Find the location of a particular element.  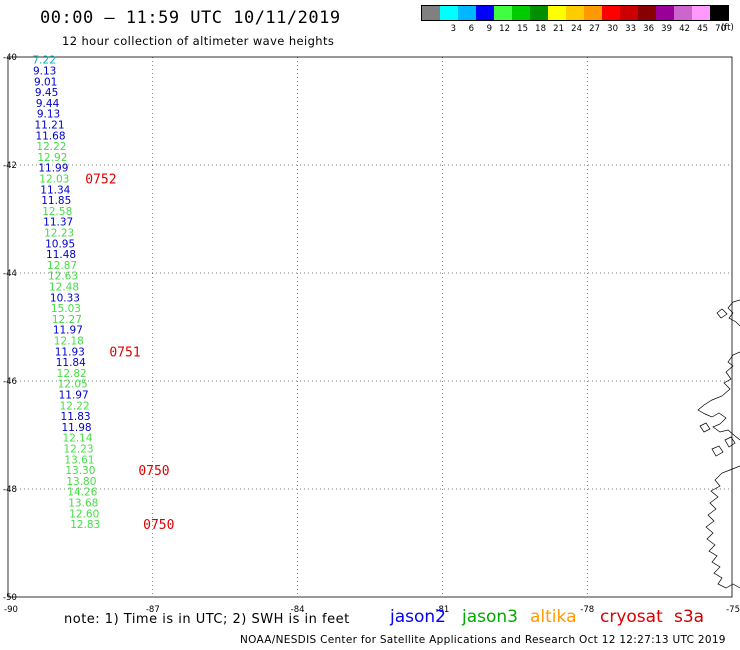

color-scale-swatches is located at coordinates (575, 13).